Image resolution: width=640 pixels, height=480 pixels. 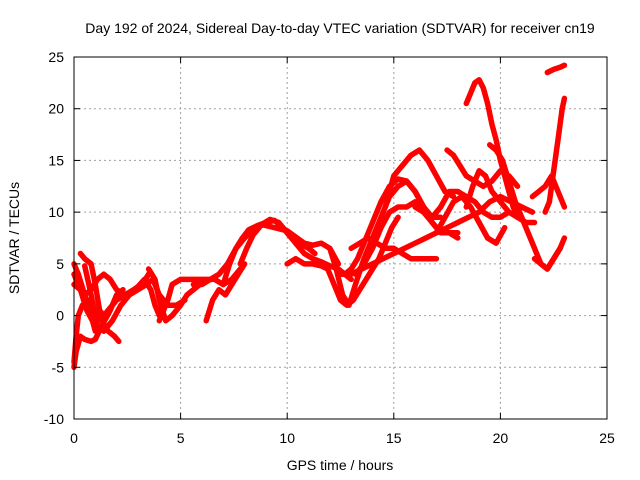 I want to click on y-tick-label: -10, so click(x=54, y=419).